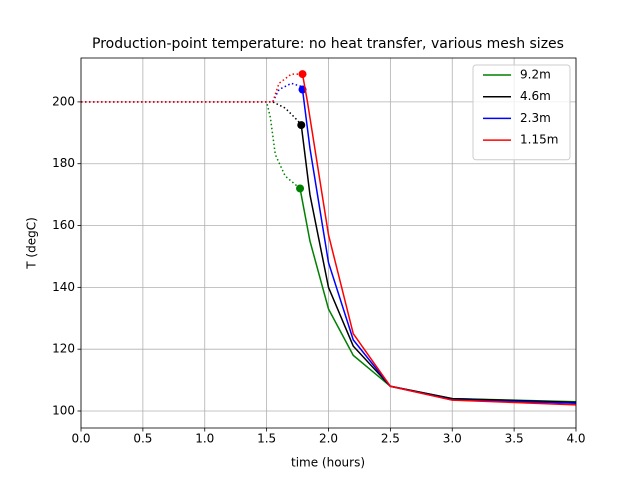 The height and width of the screenshot is (480, 640). I want to click on x-axis-label: time (hours), so click(328, 463).